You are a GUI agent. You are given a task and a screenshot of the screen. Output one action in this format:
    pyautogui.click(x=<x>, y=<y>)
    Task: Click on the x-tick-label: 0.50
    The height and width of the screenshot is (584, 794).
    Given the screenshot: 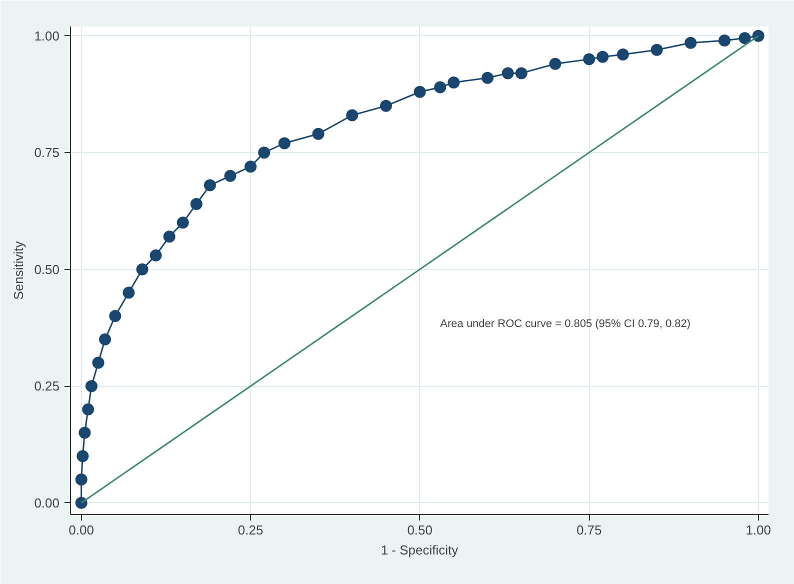 What is the action you would take?
    pyautogui.click(x=419, y=530)
    